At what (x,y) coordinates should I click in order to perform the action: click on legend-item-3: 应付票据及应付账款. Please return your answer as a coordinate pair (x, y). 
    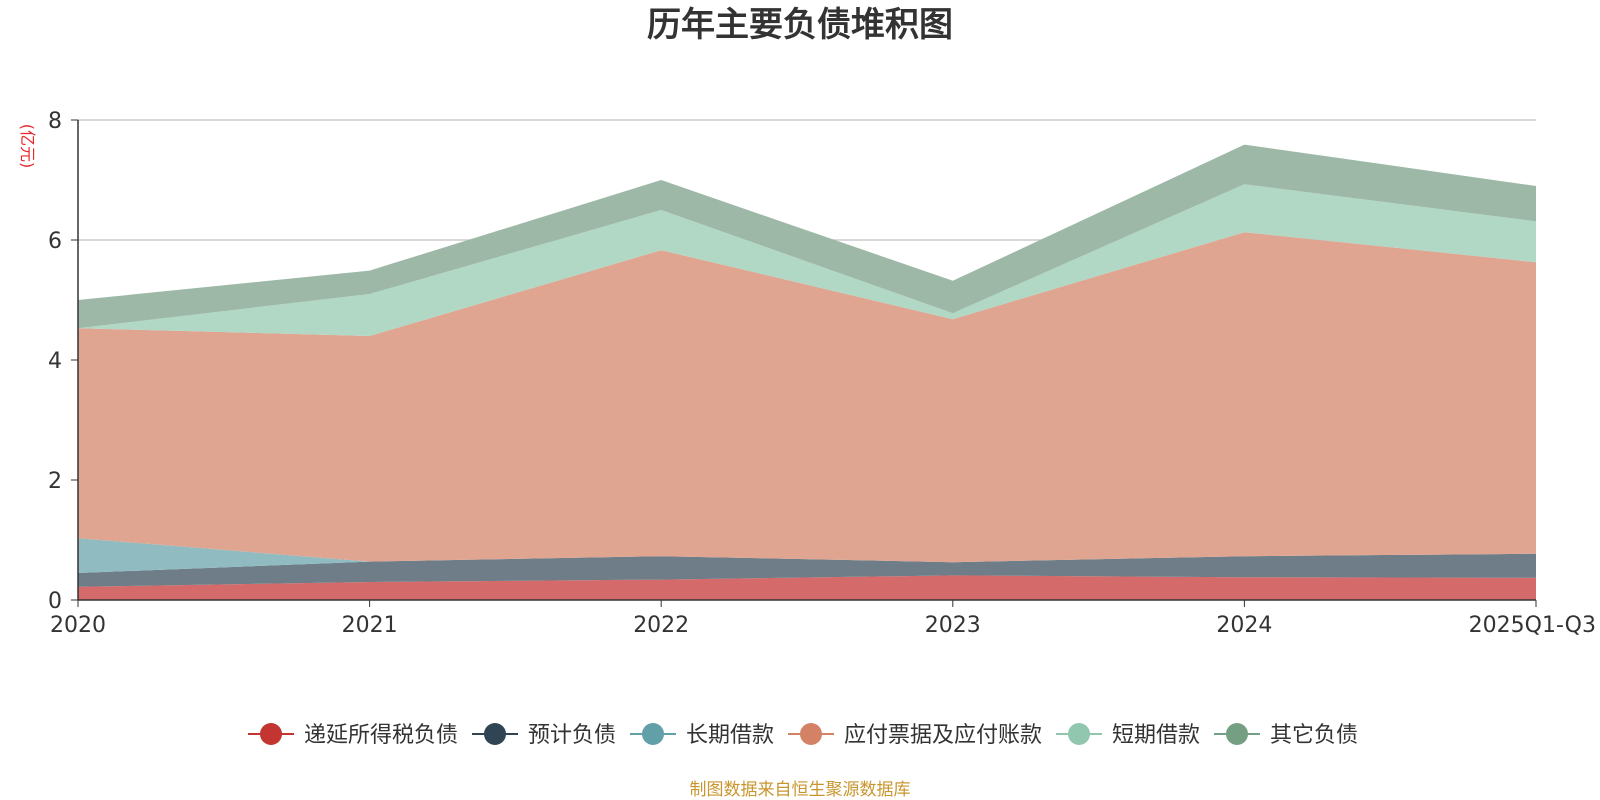
    Looking at the image, I should click on (915, 735).